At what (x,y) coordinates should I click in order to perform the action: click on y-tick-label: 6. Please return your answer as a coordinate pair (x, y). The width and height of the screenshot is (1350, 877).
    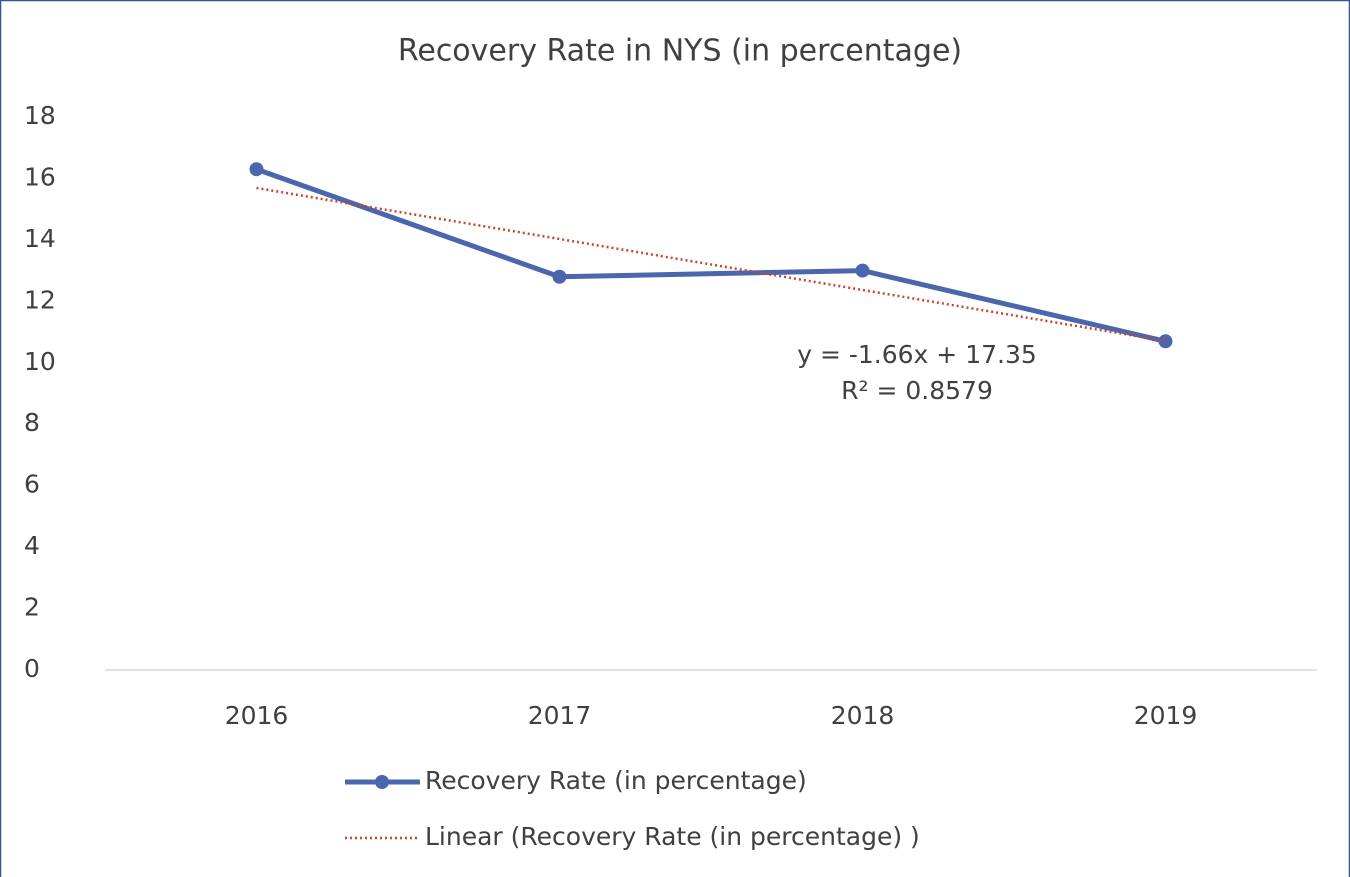
    Looking at the image, I should click on (32, 484).